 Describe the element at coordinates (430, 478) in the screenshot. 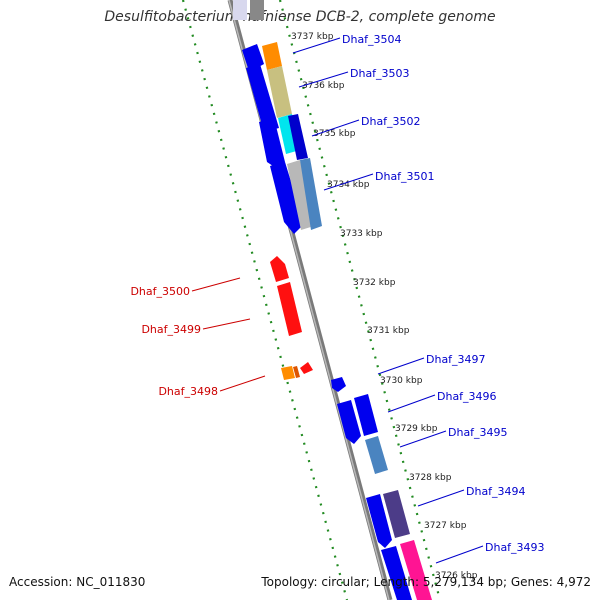

I see `tick-label: 3728 kbp` at that location.